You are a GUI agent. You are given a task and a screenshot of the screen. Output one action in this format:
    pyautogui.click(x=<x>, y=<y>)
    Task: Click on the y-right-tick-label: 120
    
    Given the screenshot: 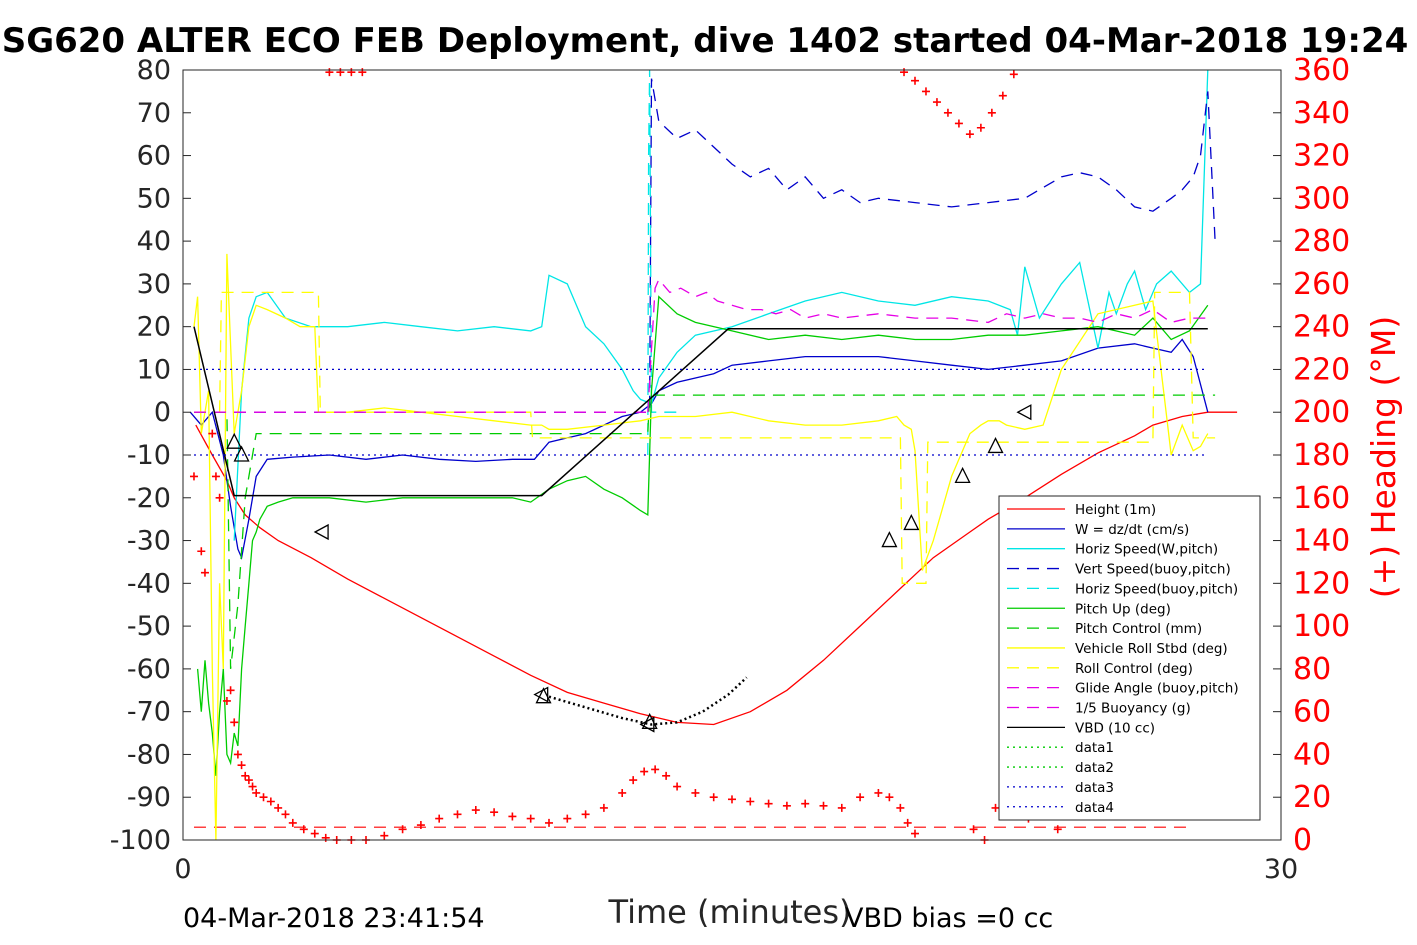 What is the action you would take?
    pyautogui.click(x=1321, y=583)
    